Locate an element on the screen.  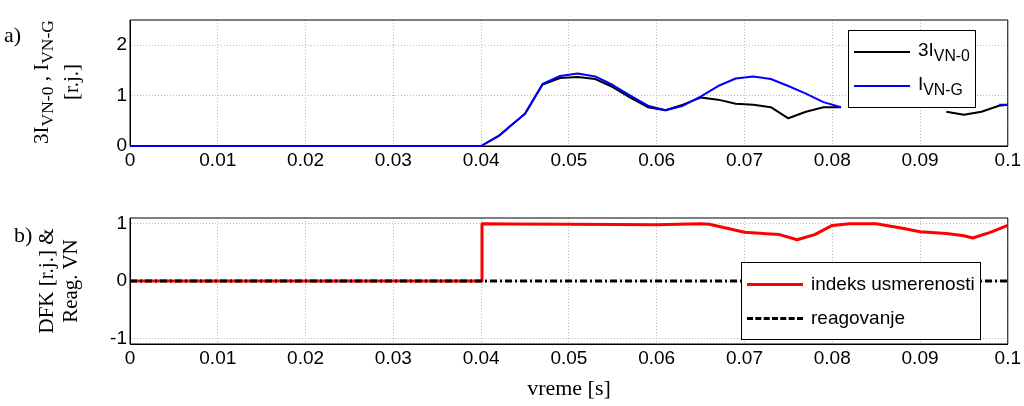
legend-label: 3I$_{VN-0}$ is located at coordinates (944, 52).